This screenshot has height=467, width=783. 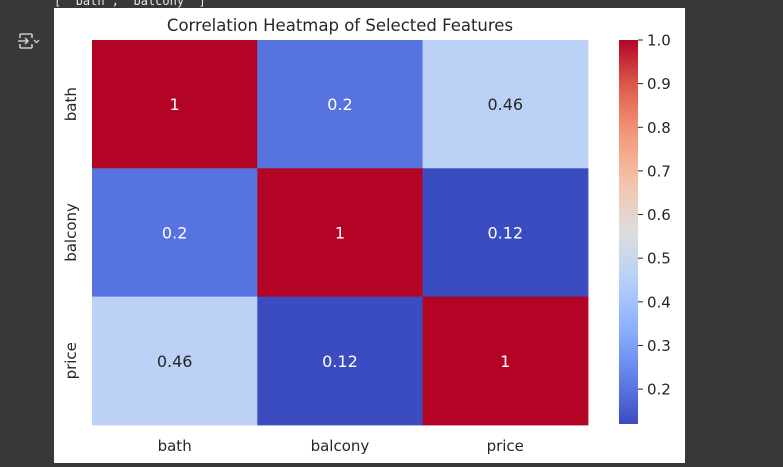 What do you see at coordinates (659, 302) in the screenshot?
I see `colorbar-tick-label-0.4: 0.4` at bounding box center [659, 302].